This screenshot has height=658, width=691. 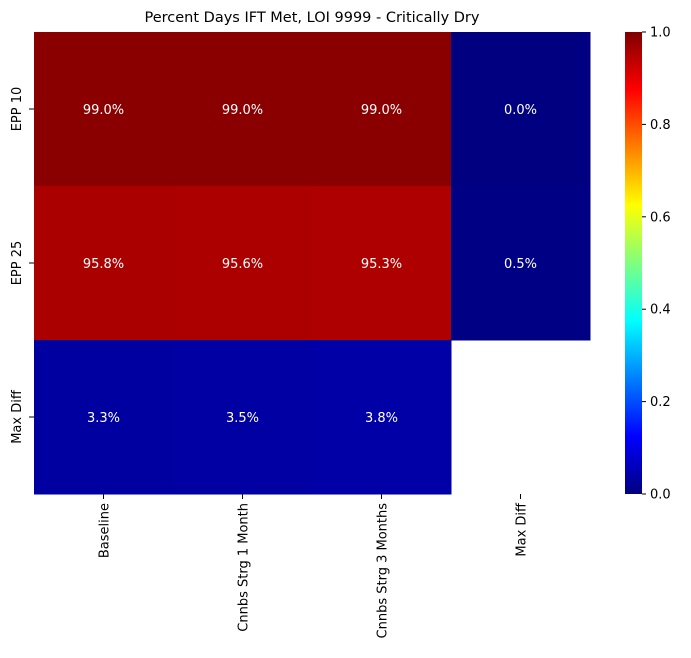 I want to click on y-axis: EPP 10 EPP 25 Max Diff, so click(x=22, y=265).